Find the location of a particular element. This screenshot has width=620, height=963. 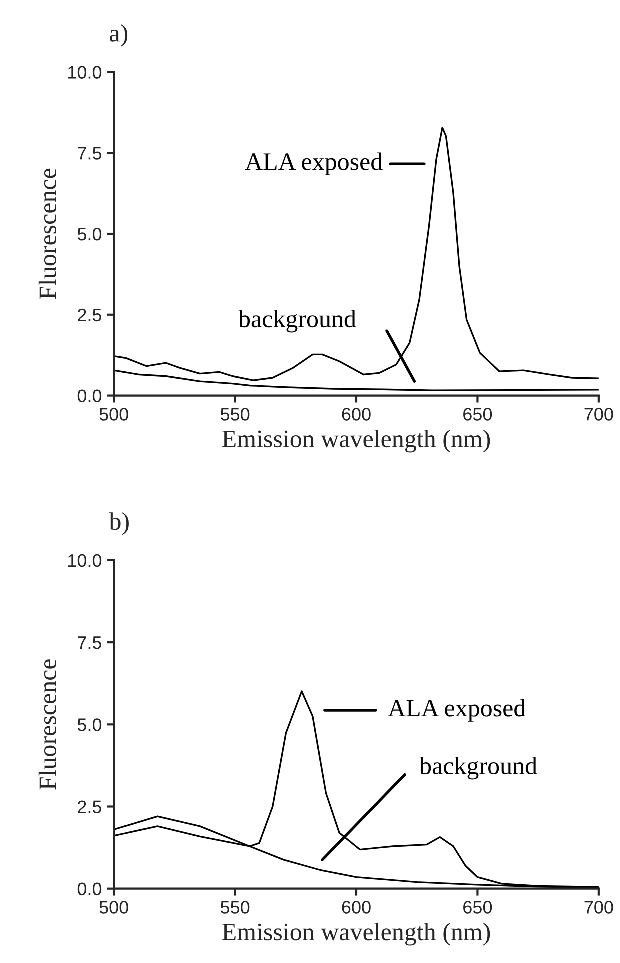

chart-title: b) is located at coordinates (119, 524).